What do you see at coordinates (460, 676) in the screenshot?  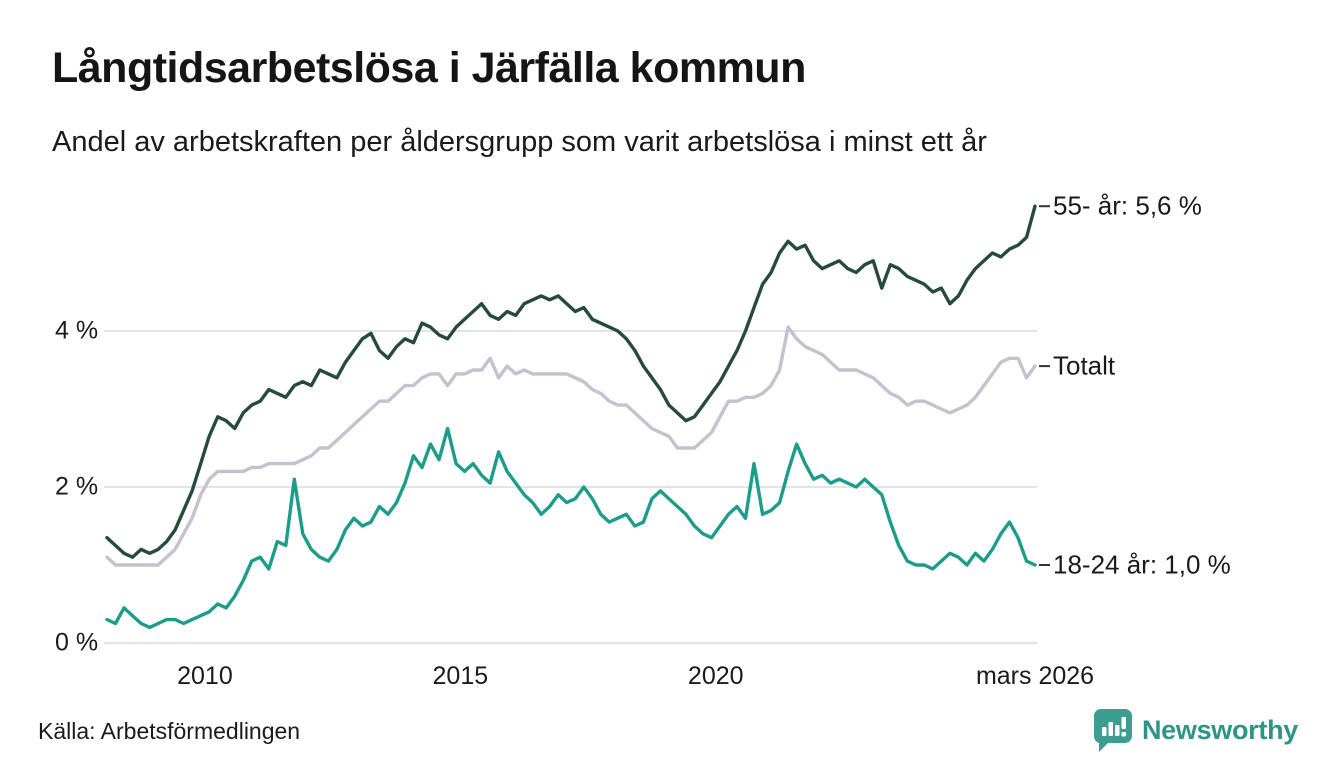 I see `x-axis-tick-2015: 2015` at bounding box center [460, 676].